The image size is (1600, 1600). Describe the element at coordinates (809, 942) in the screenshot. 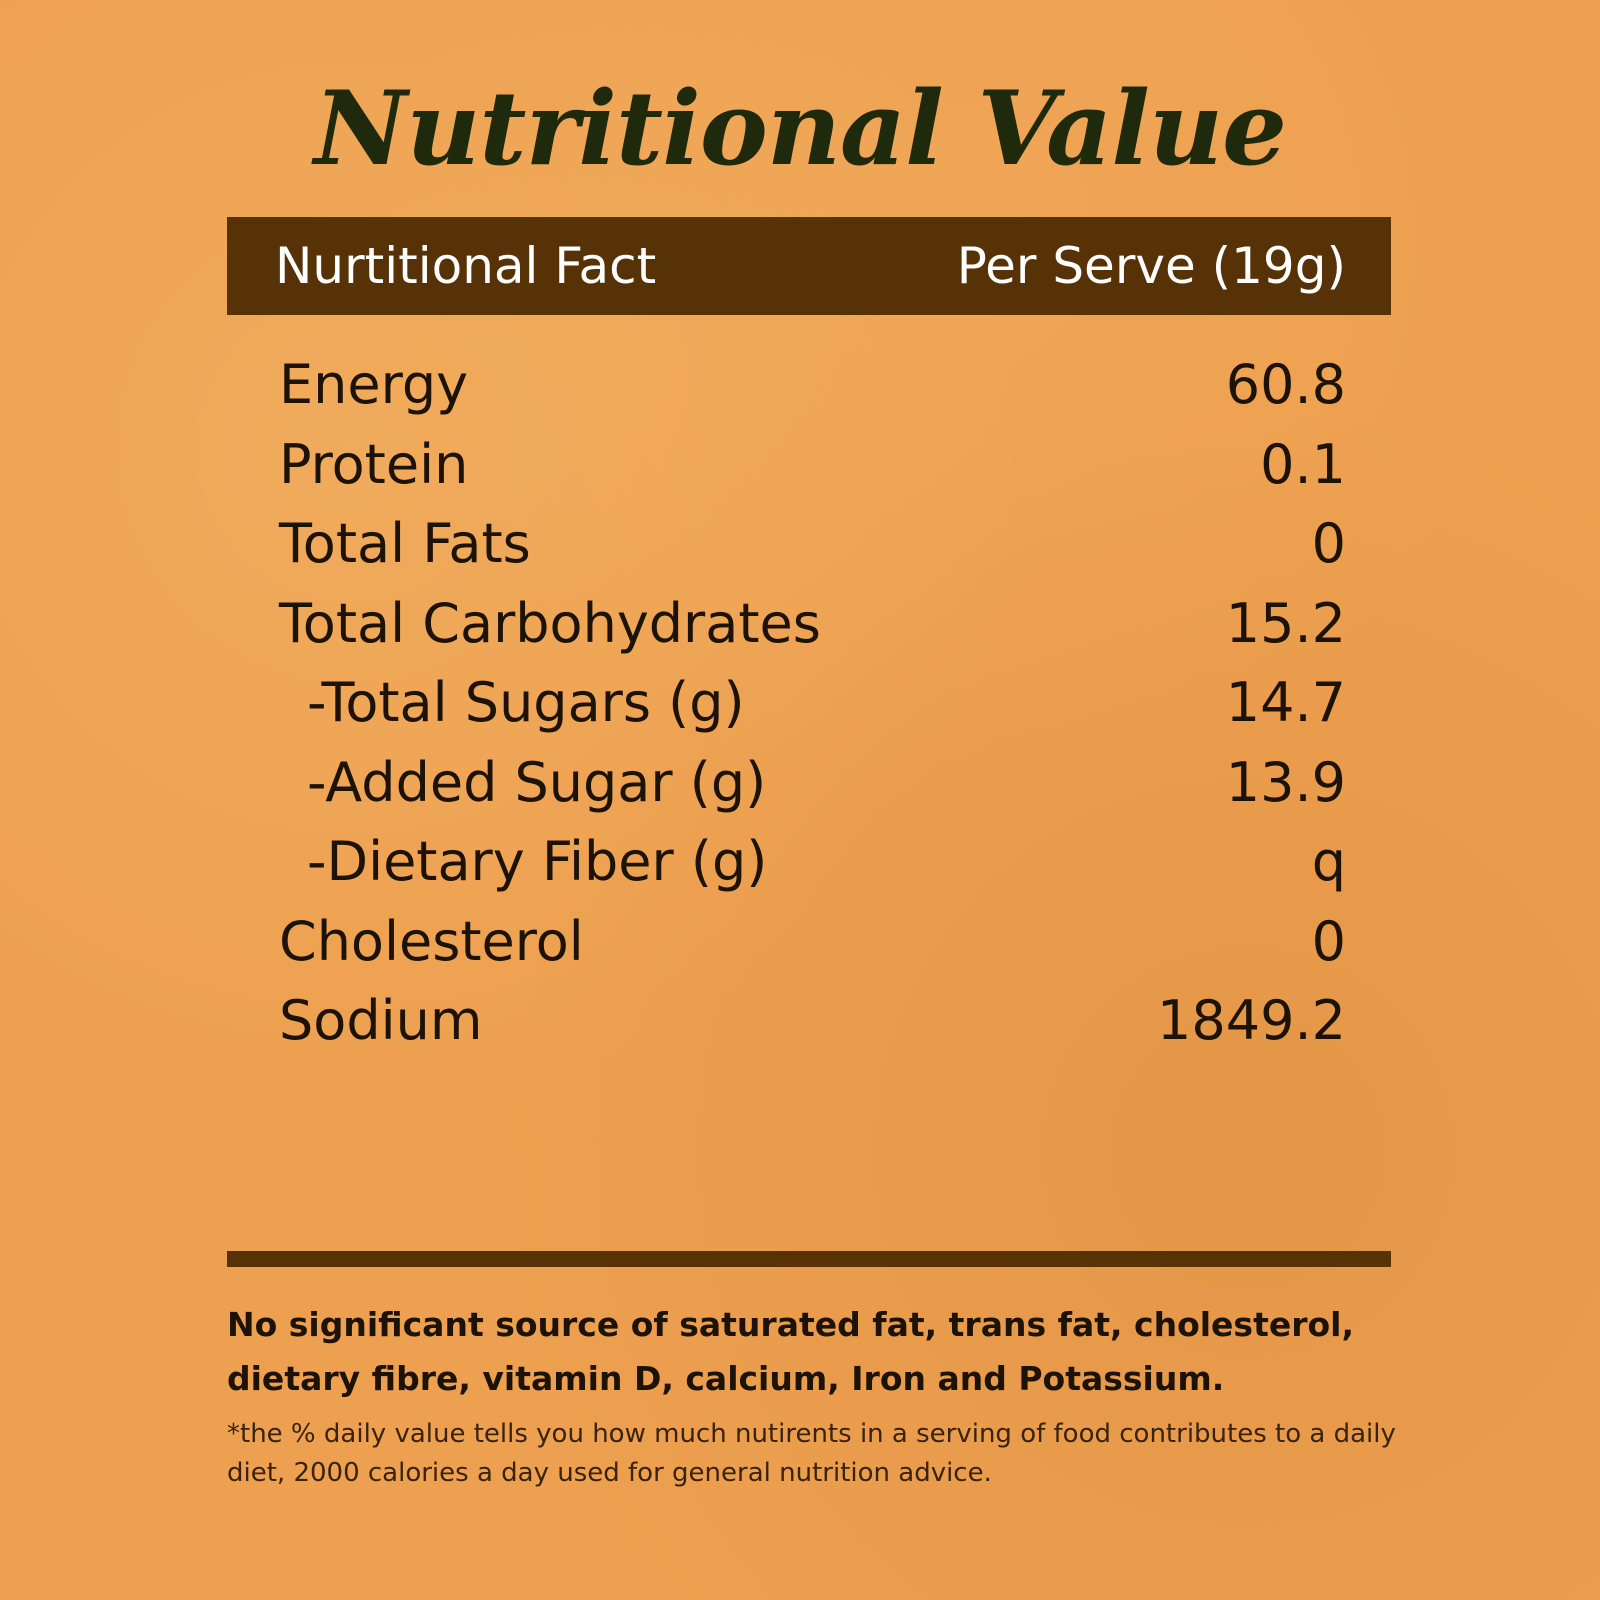

I see `table-row: Cholesterol 0` at that location.